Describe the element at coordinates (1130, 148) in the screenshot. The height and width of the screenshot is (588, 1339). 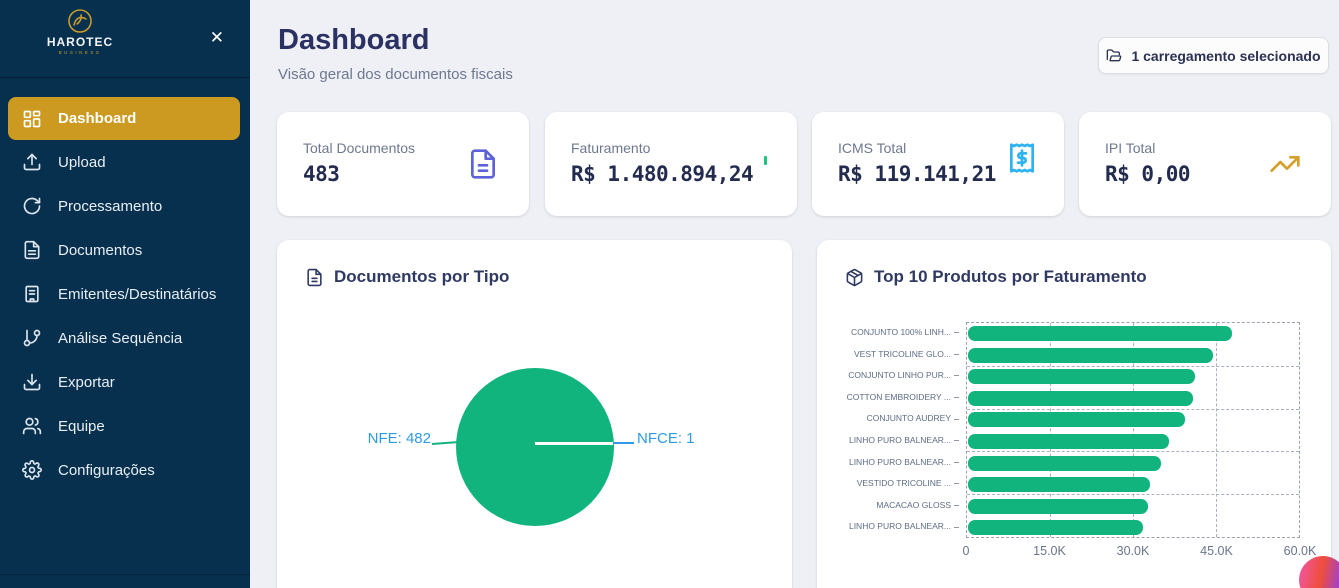
I see `stat-label: IPI Total` at that location.